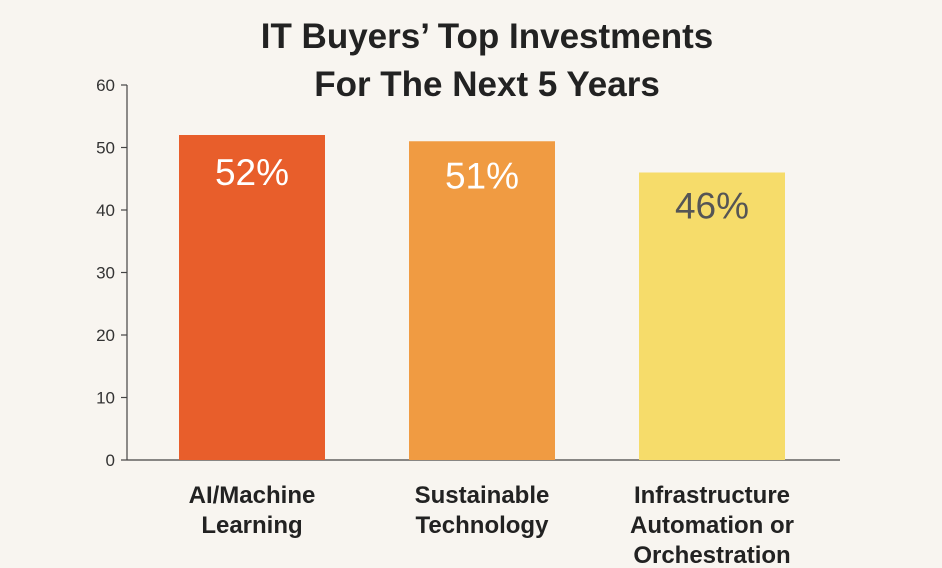 The height and width of the screenshot is (568, 942). What do you see at coordinates (105, 85) in the screenshot?
I see `y-tick-label: 60` at bounding box center [105, 85].